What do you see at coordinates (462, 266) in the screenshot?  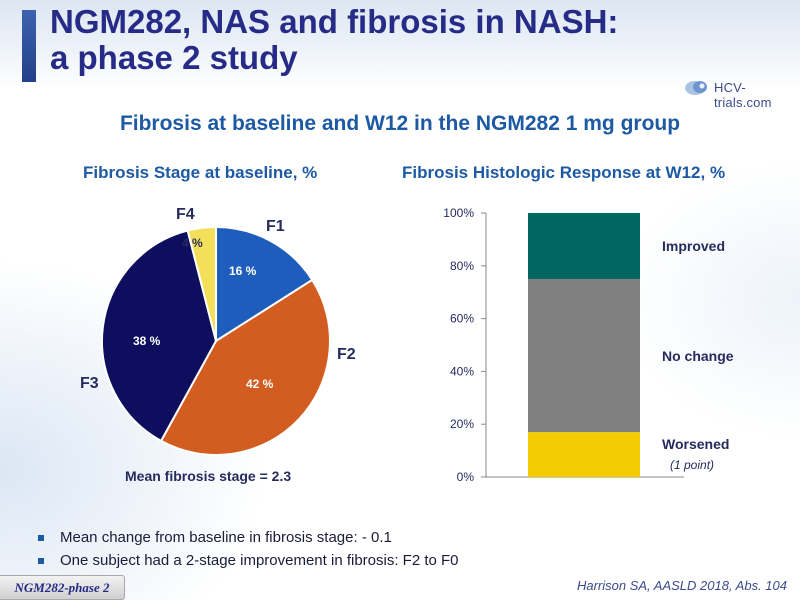 I see `y-tick-label: 80%` at bounding box center [462, 266].